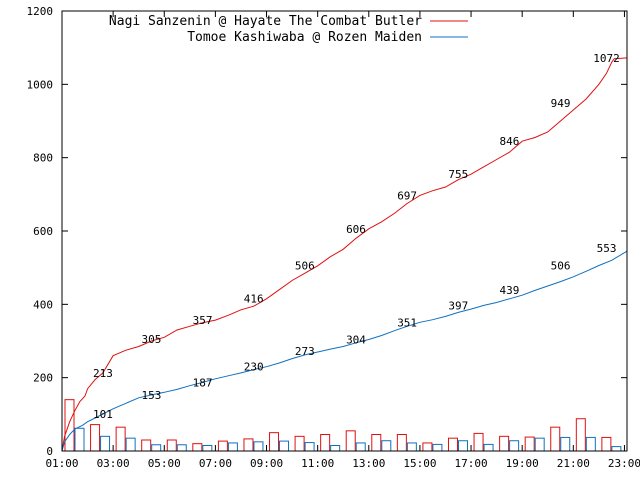 Image resolution: width=640 pixels, height=480 pixels. Describe the element at coordinates (343, 425) in the screenshot. I see `bars-layer` at that location.